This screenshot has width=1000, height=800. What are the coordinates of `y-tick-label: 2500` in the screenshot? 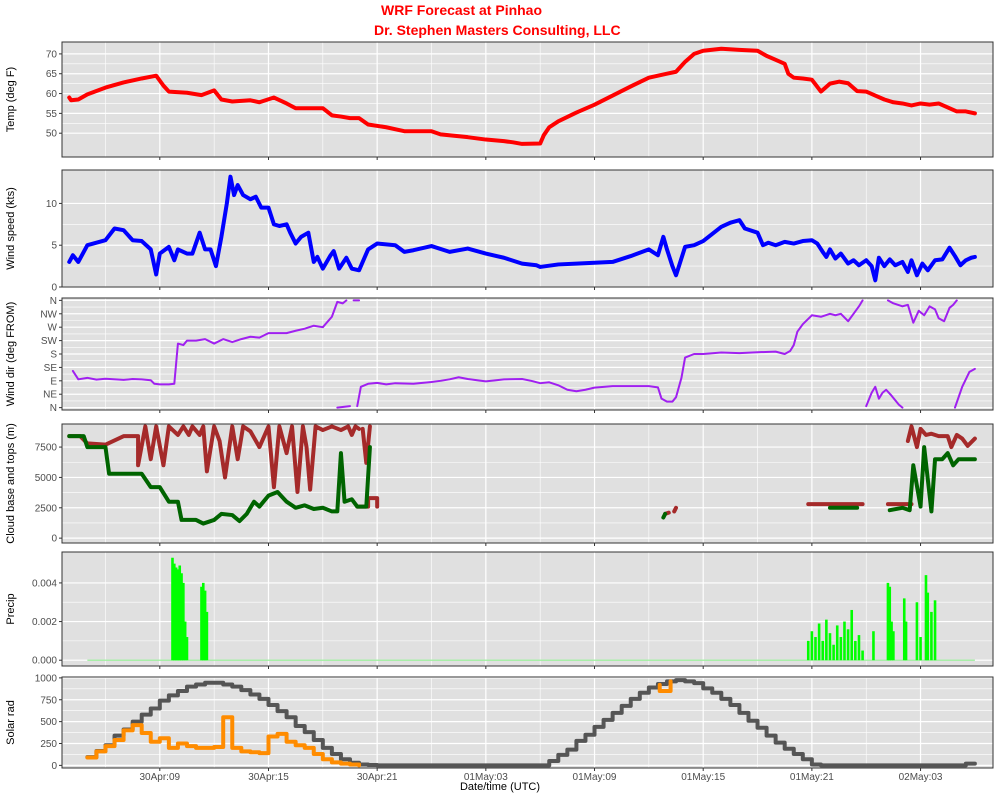 It's located at (46, 508).